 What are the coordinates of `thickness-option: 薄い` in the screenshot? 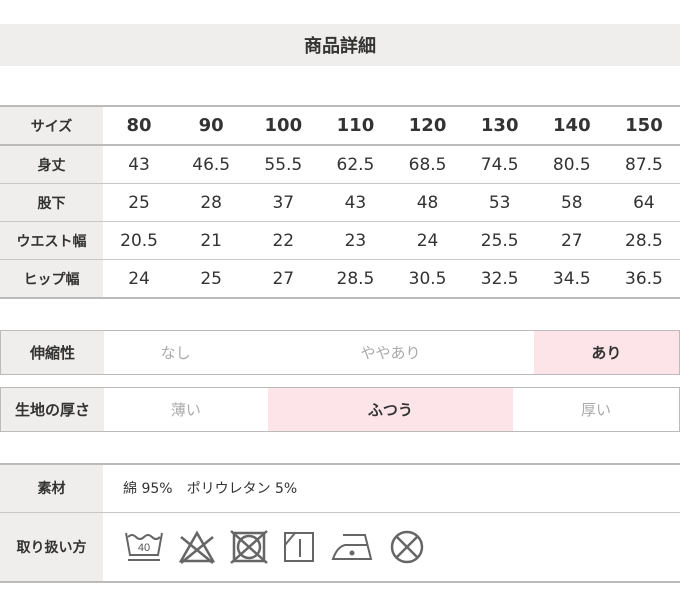 It's located at (185, 410).